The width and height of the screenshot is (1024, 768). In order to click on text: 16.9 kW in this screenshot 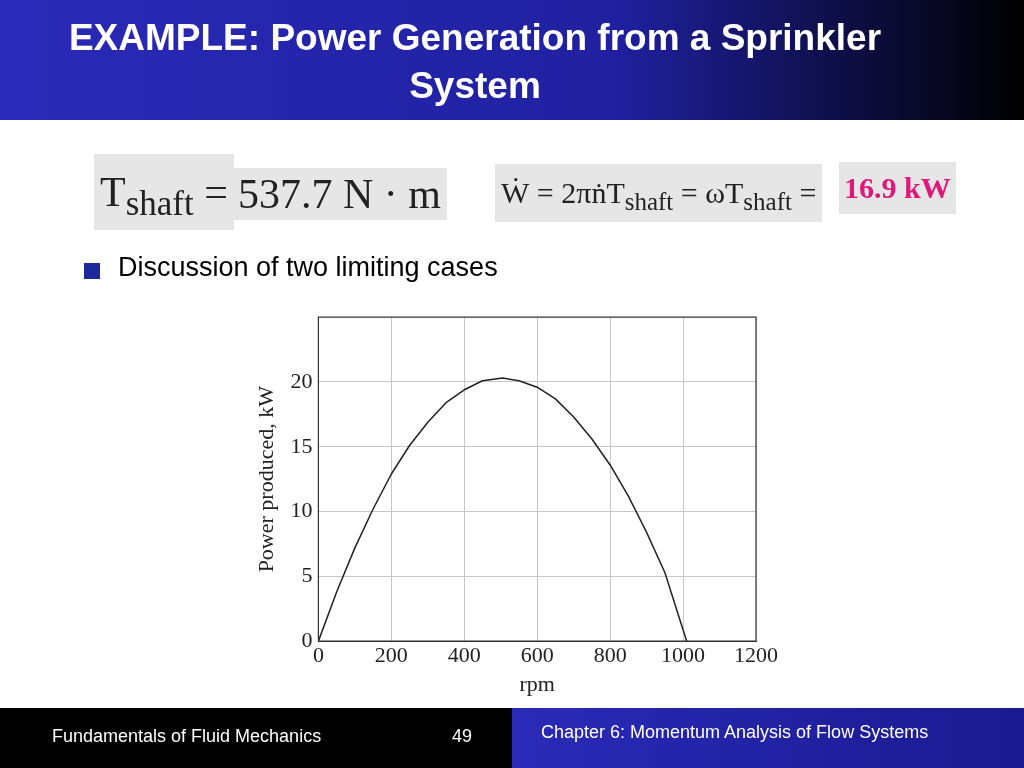, I will do `click(897, 188)`.